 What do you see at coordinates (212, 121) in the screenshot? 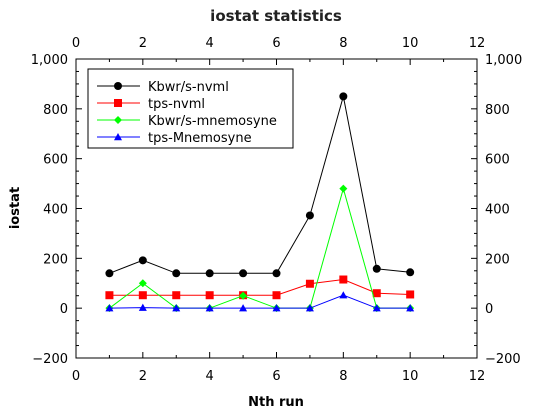
I see `legend-label: Kbwr/s-mnemosyne` at bounding box center [212, 121].